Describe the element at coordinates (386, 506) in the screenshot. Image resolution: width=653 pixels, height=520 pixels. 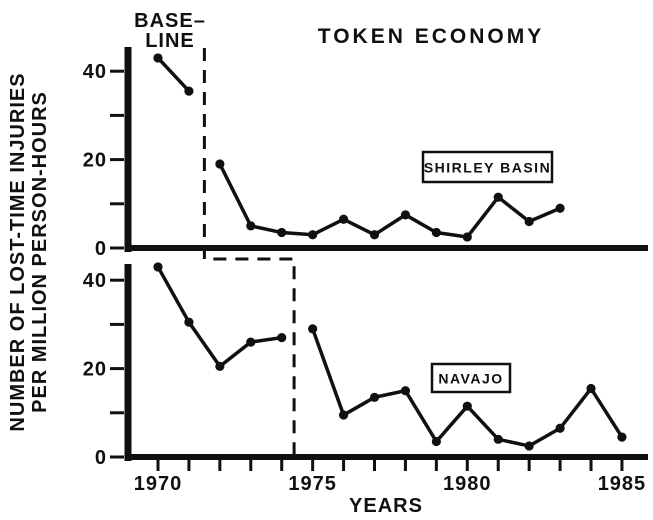
I see `x-axis-title: YEARS` at that location.